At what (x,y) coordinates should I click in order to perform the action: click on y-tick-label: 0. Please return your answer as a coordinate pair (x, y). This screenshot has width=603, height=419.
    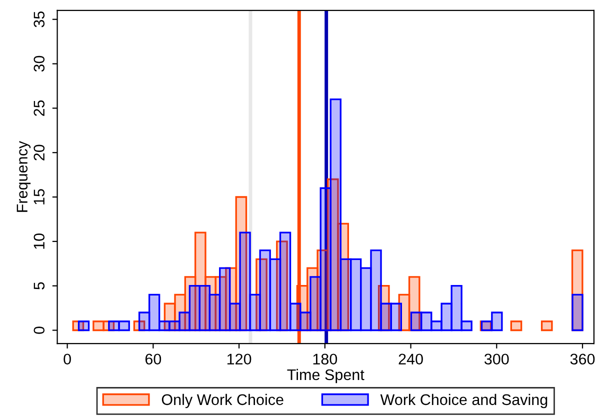
    Looking at the image, I should click on (39, 330).